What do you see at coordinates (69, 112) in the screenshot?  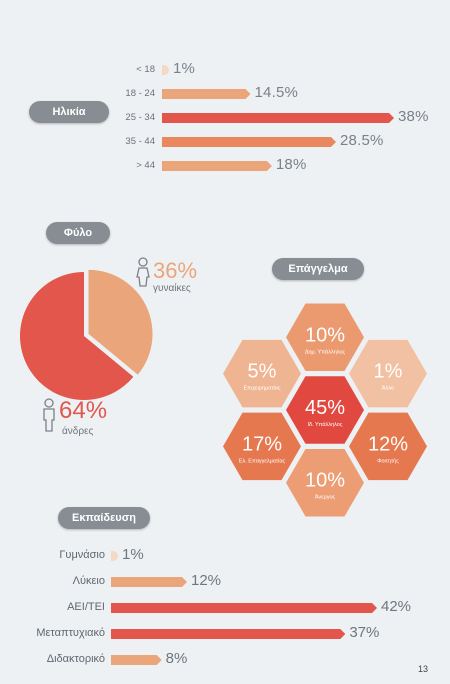 I see `age-section-title: Ηλικία` at bounding box center [69, 112].